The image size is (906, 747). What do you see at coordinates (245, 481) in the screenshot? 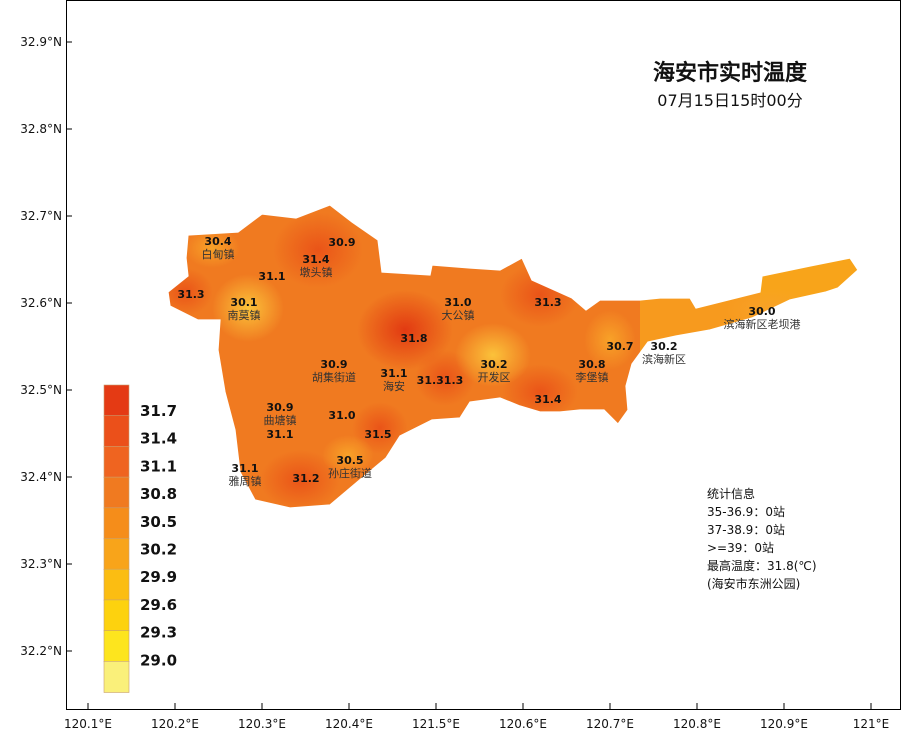
I see `station-place: 雅周镇` at bounding box center [245, 481].